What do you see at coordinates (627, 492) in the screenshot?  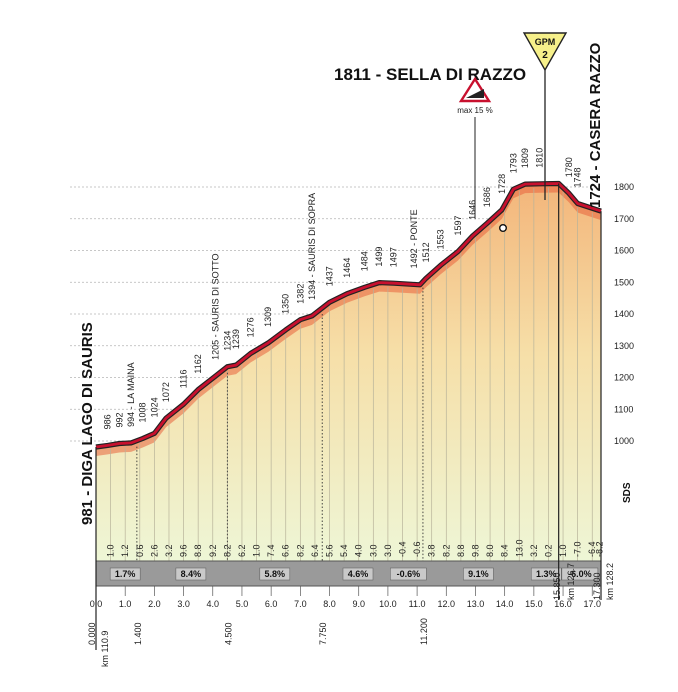 I see `sds-logo: SDS` at bounding box center [627, 492].